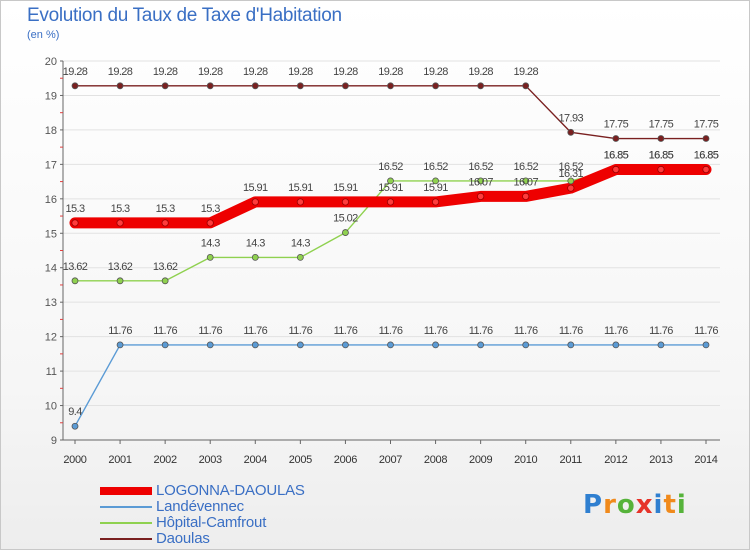  I want to click on logo-letter: P, so click(593, 505).